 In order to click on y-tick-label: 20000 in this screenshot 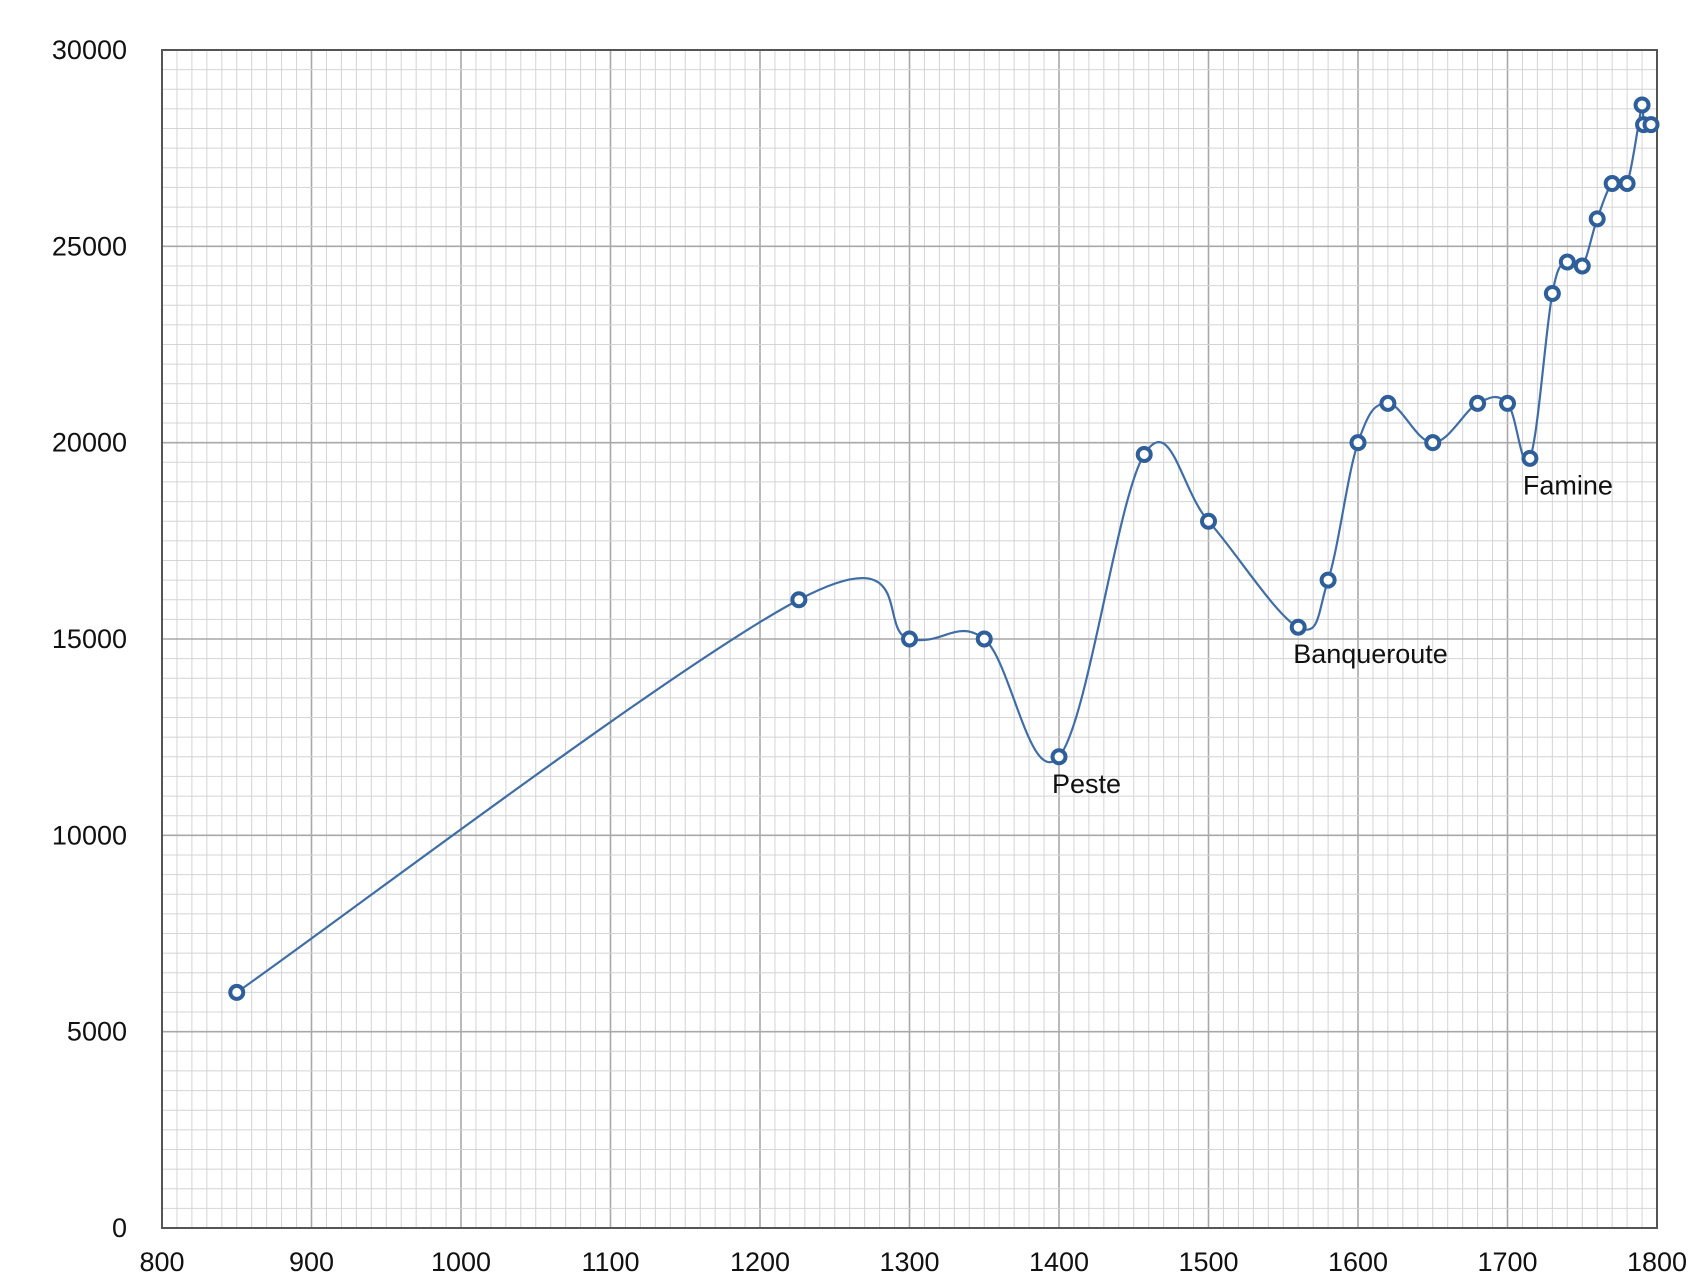, I will do `click(89, 443)`.